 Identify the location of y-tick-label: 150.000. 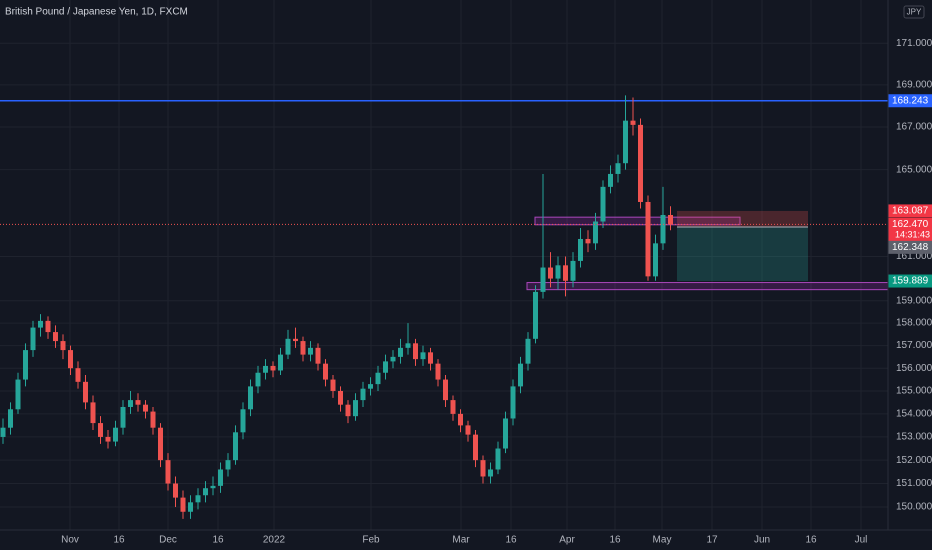
(914, 507).